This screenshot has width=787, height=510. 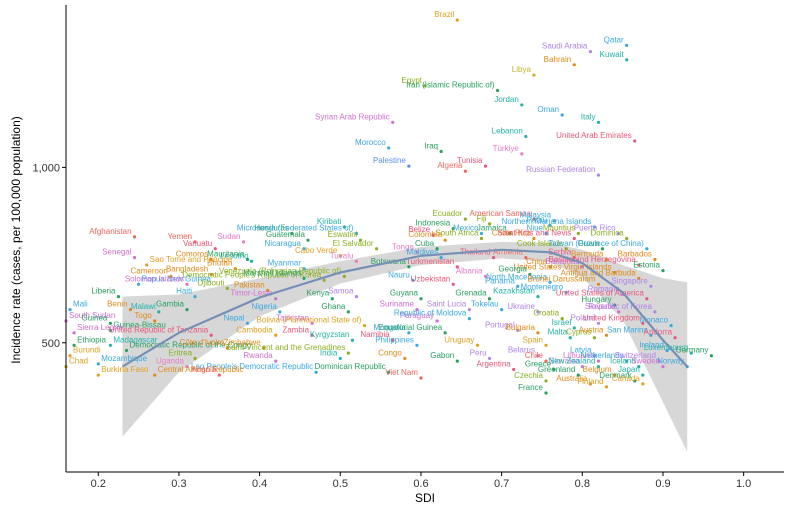 I want to click on data-point-group: Kyrgyzstan, so click(x=332, y=336).